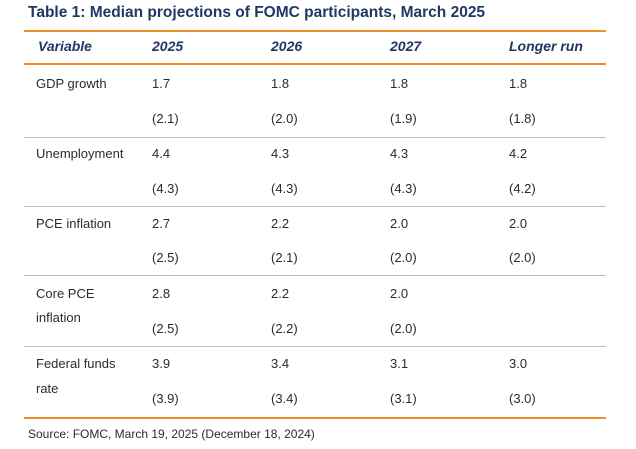 The width and height of the screenshot is (636, 449). I want to click on value-2027: 3.1, so click(399, 363).